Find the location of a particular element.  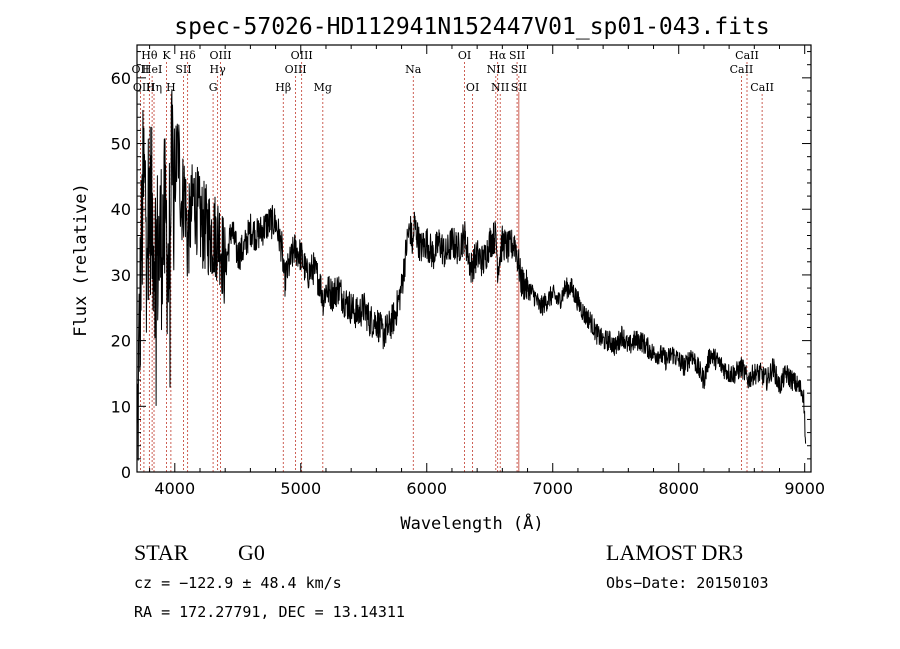

spectral-line-label: Hθ is located at coordinates (149, 55).